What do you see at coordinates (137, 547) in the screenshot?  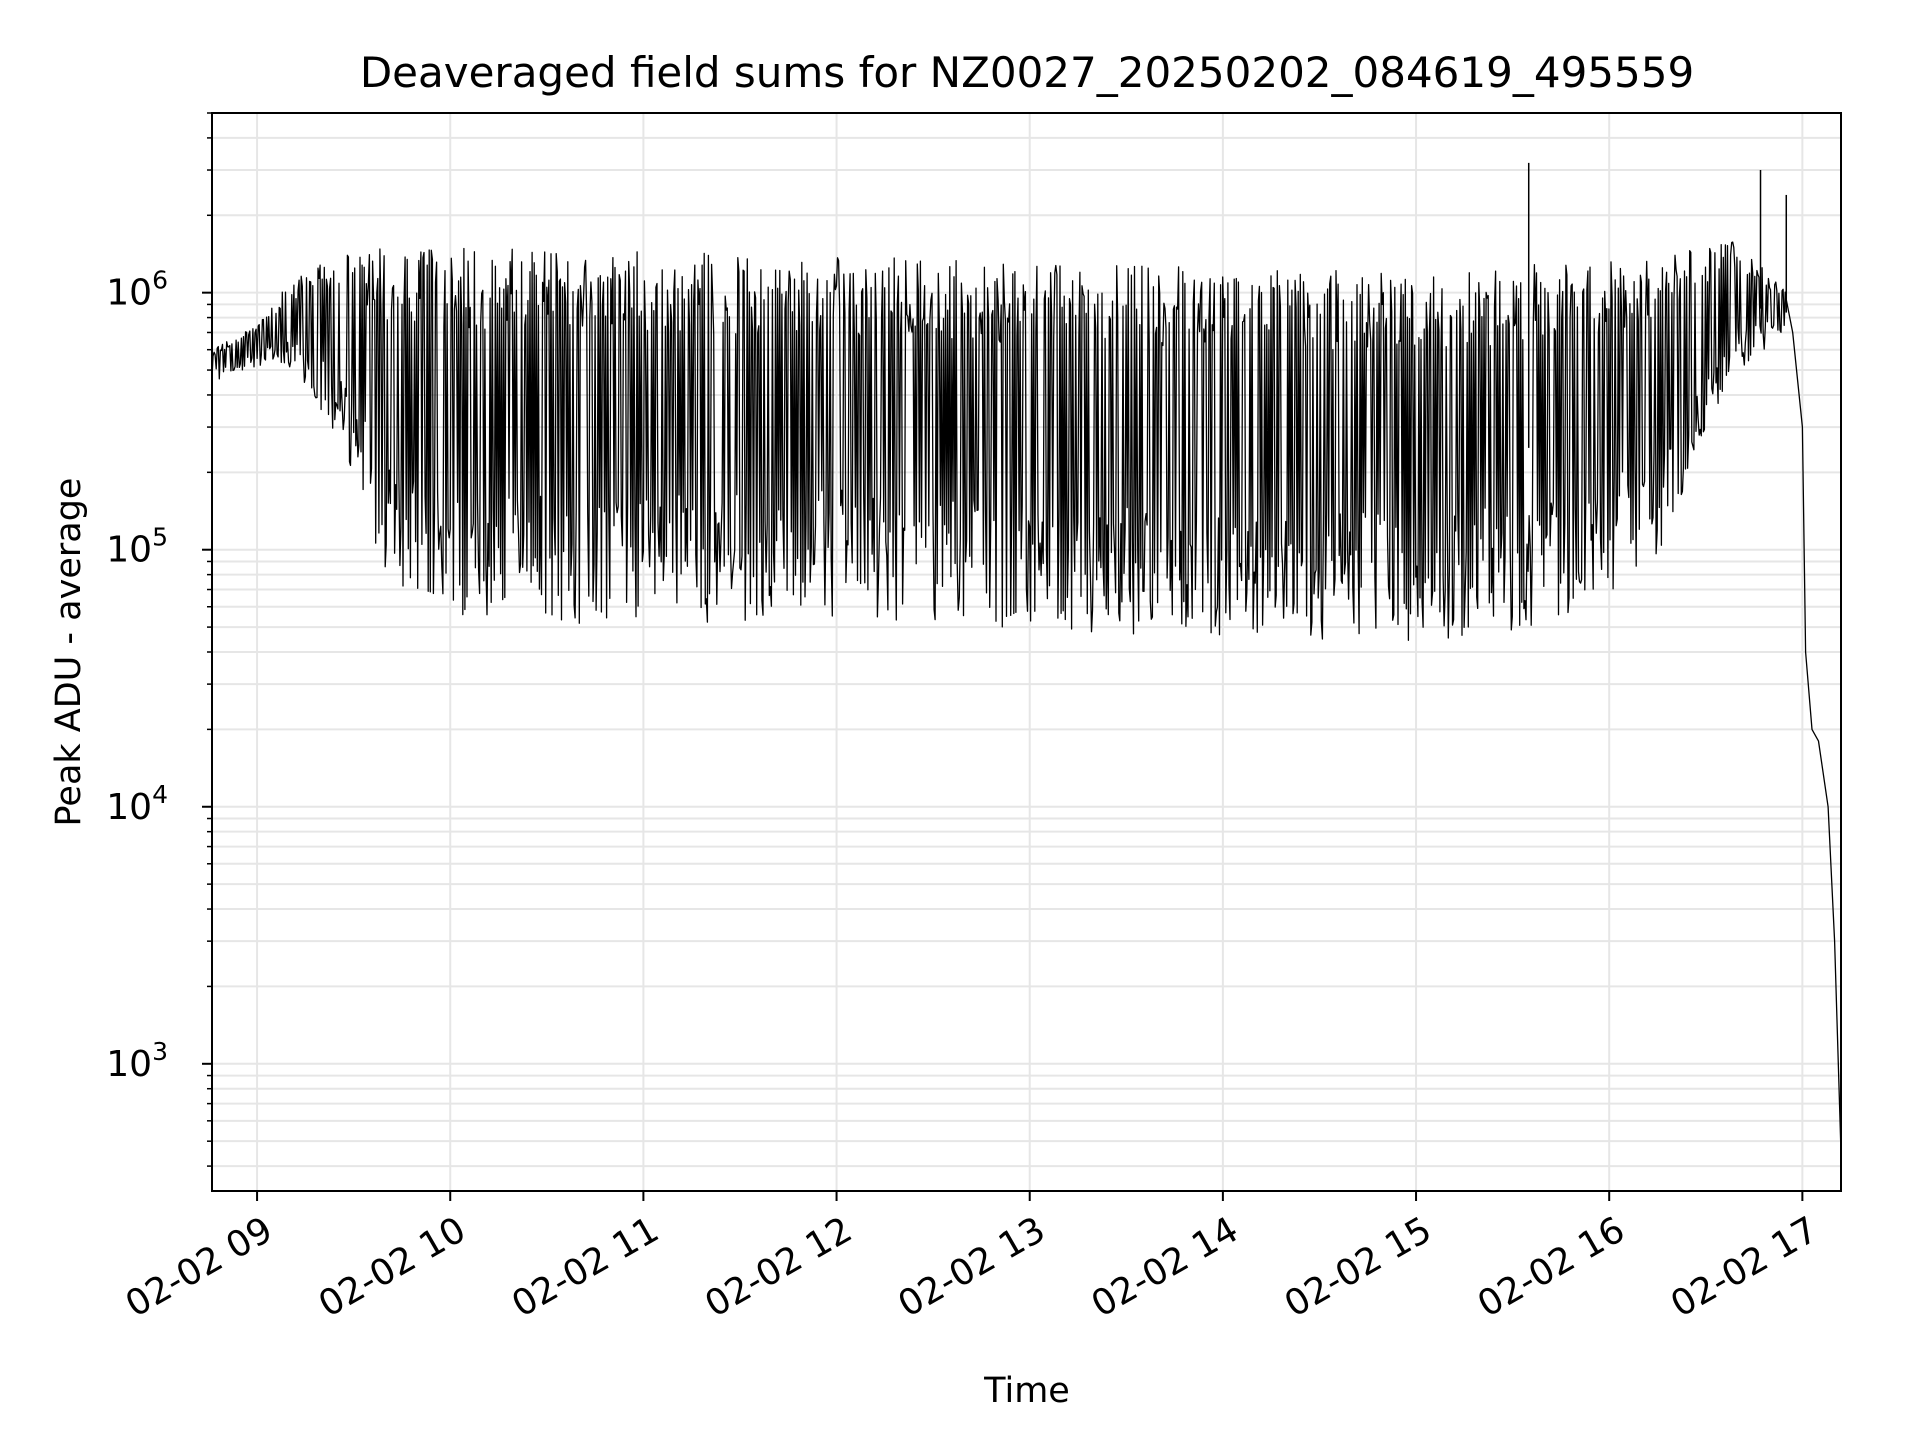 I see `y-tick-label: 10⁵` at bounding box center [137, 547].